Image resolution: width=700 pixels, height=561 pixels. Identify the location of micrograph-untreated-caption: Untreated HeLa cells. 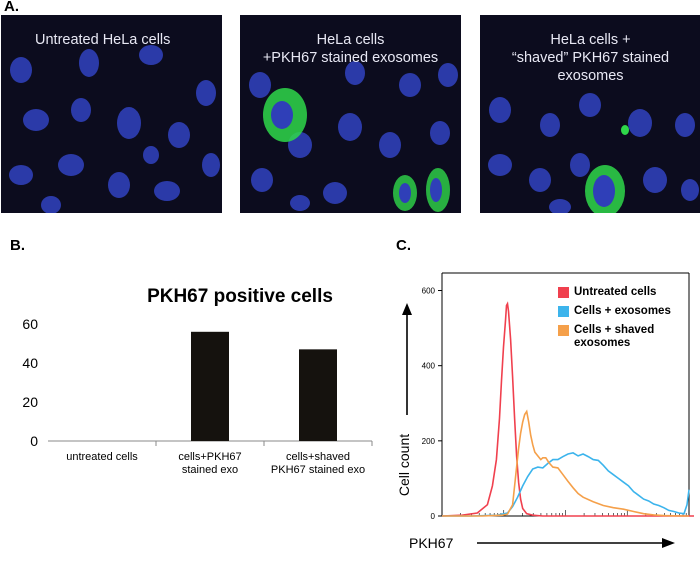
(103, 40).